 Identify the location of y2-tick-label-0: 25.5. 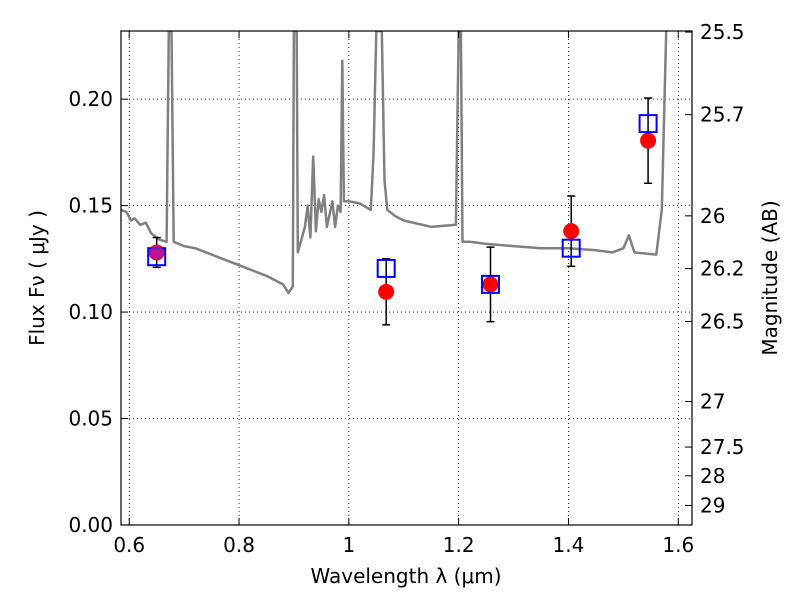
(722, 32).